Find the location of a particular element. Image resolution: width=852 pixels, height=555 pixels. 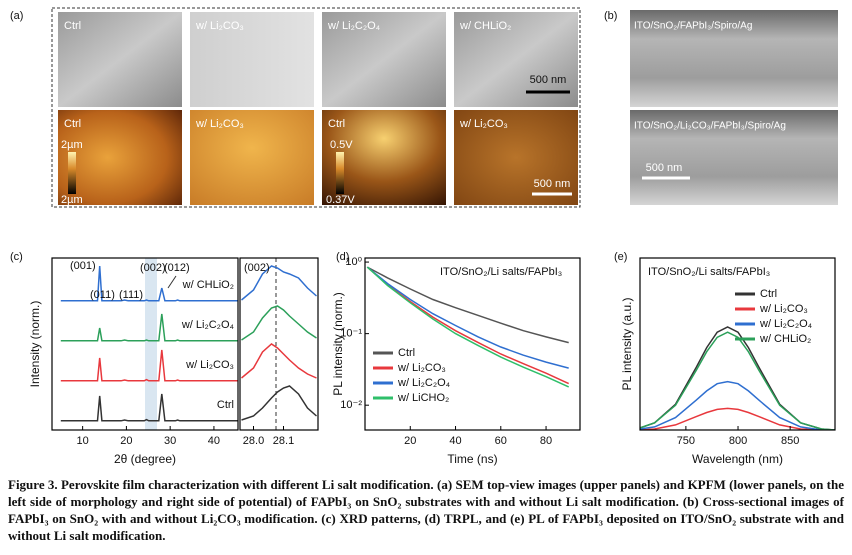

y-tick-label: 10⁻¹ is located at coordinates (351, 334).